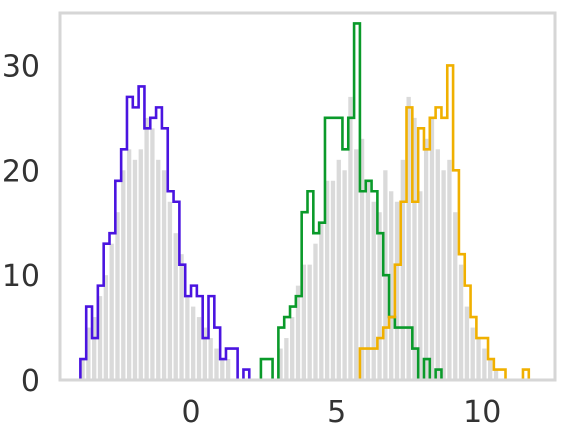 The width and height of the screenshot is (565, 429). Describe the element at coordinates (190, 412) in the screenshot. I see `x-tick-label: 0` at that location.